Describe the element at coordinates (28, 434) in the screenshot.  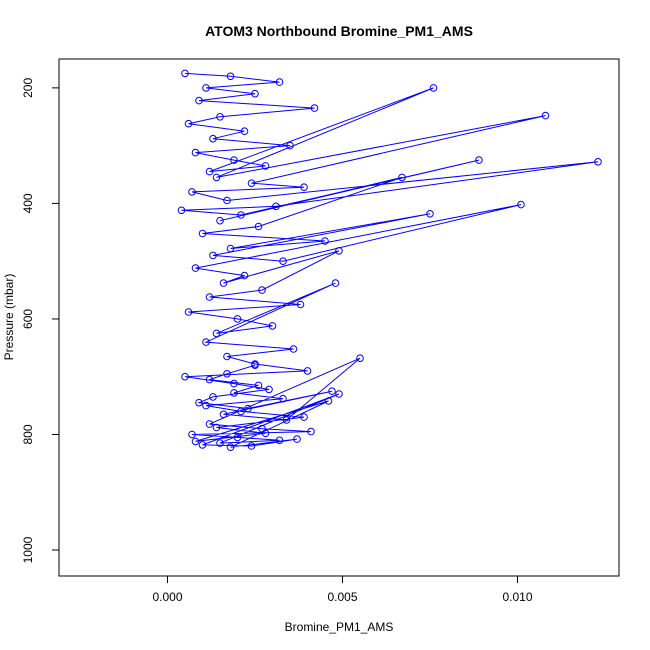
I see `y-tick-label-3: 800` at that location.